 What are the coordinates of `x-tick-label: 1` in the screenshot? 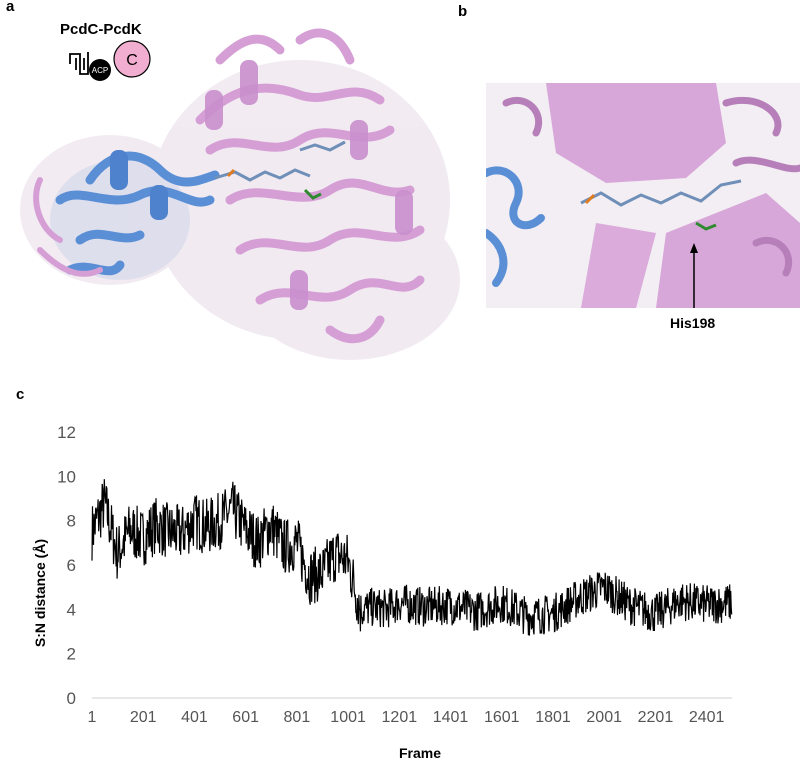 It's located at (92, 717).